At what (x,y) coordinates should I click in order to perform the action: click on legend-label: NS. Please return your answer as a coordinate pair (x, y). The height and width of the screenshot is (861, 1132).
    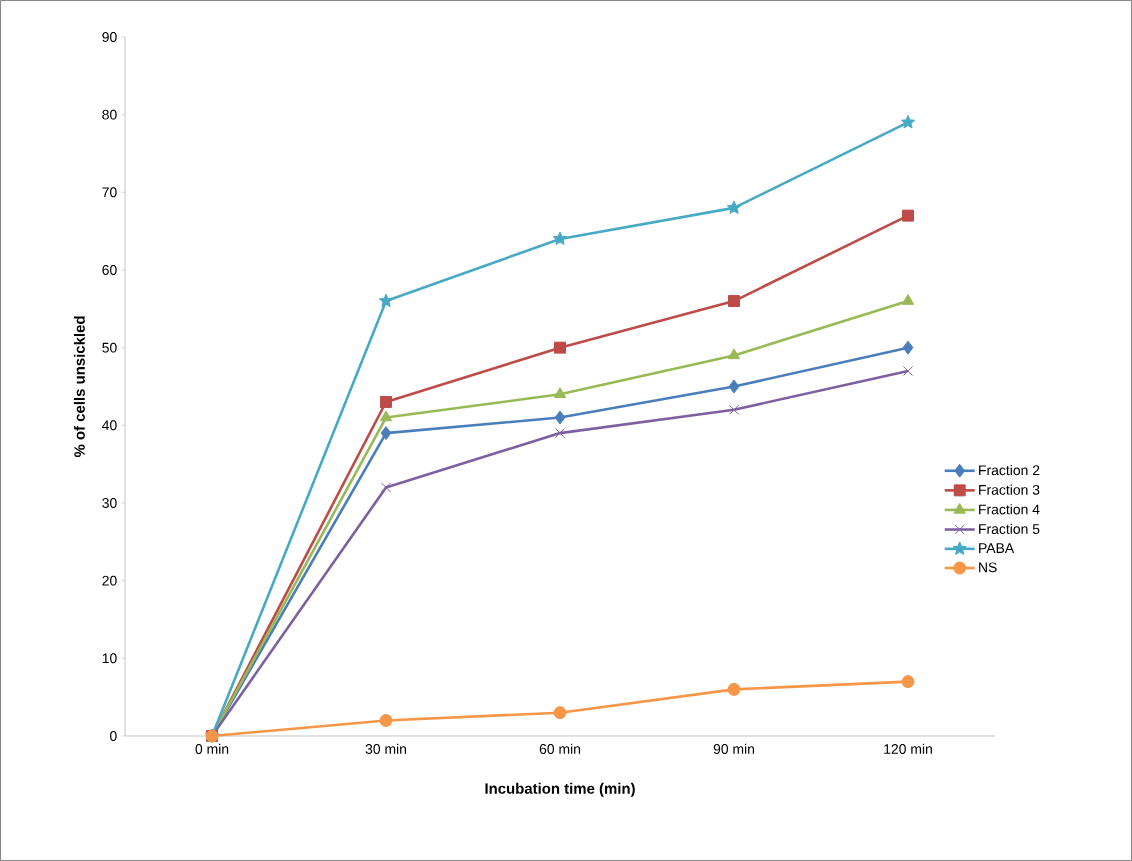
    Looking at the image, I should click on (988, 567).